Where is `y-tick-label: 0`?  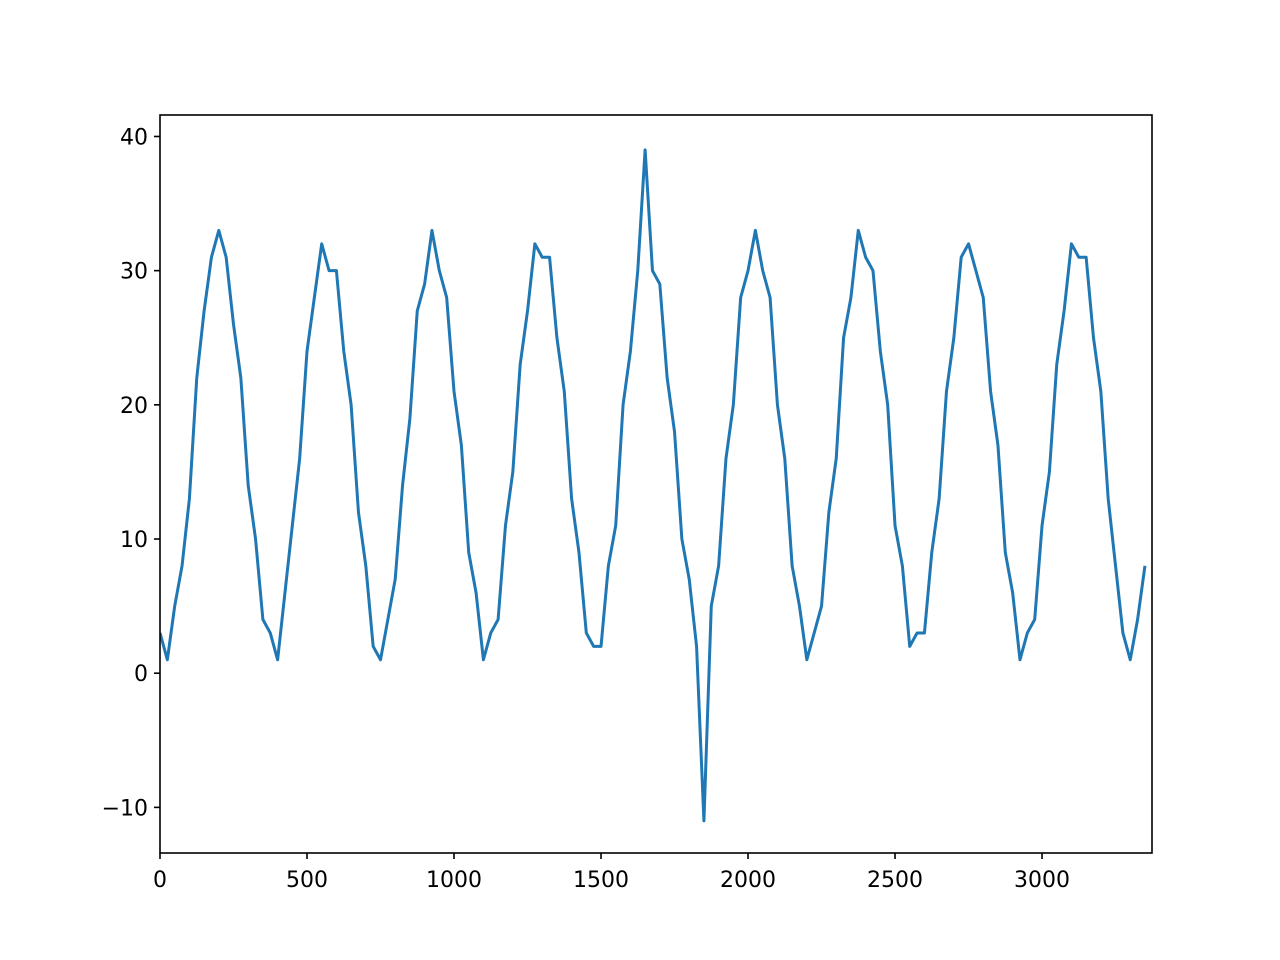
y-tick-label: 0 is located at coordinates (141, 674).